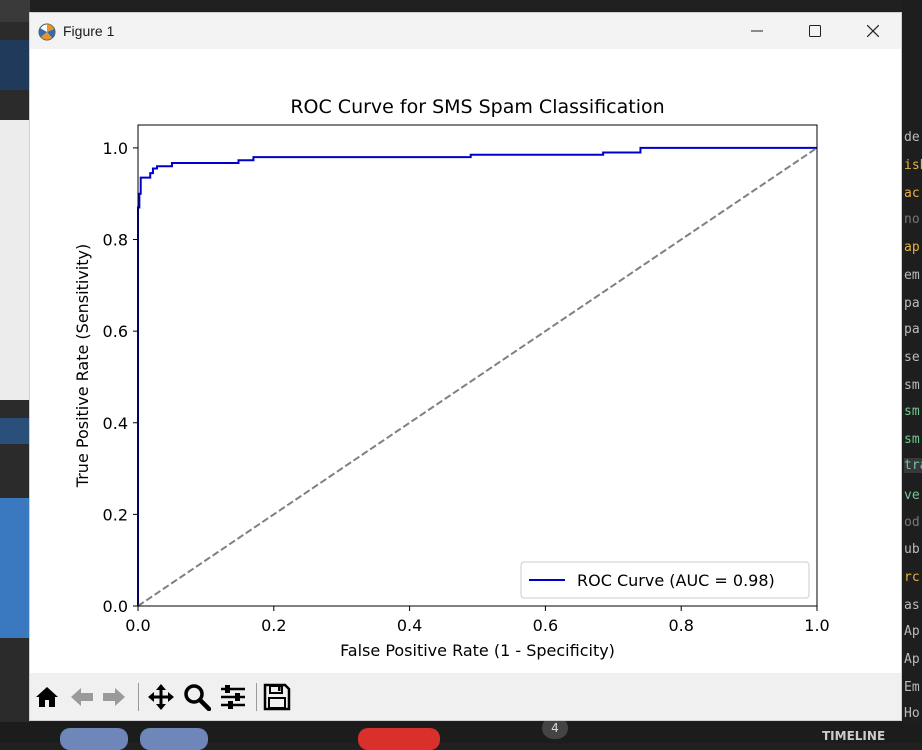 The width and height of the screenshot is (922, 750). What do you see at coordinates (137, 625) in the screenshot?
I see `x-tick-label: 0.0` at bounding box center [137, 625].